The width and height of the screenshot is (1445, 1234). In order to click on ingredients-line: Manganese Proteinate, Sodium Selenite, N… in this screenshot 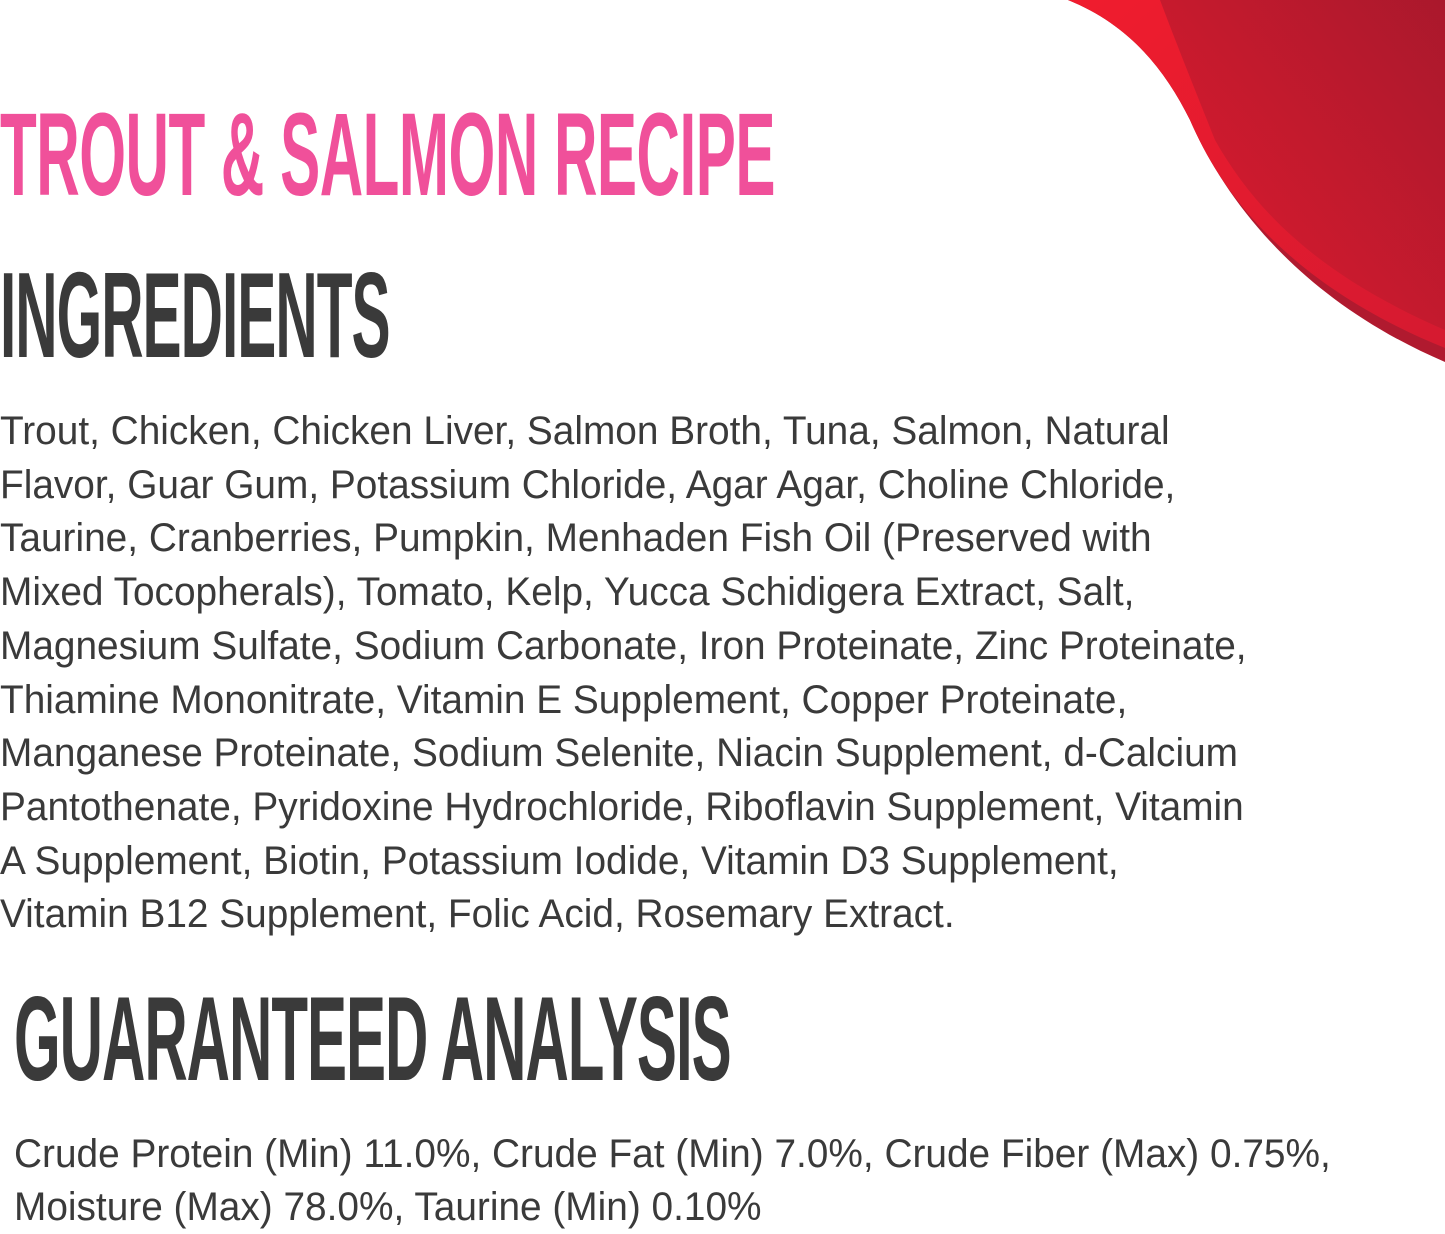, I will do `click(619, 753)`.